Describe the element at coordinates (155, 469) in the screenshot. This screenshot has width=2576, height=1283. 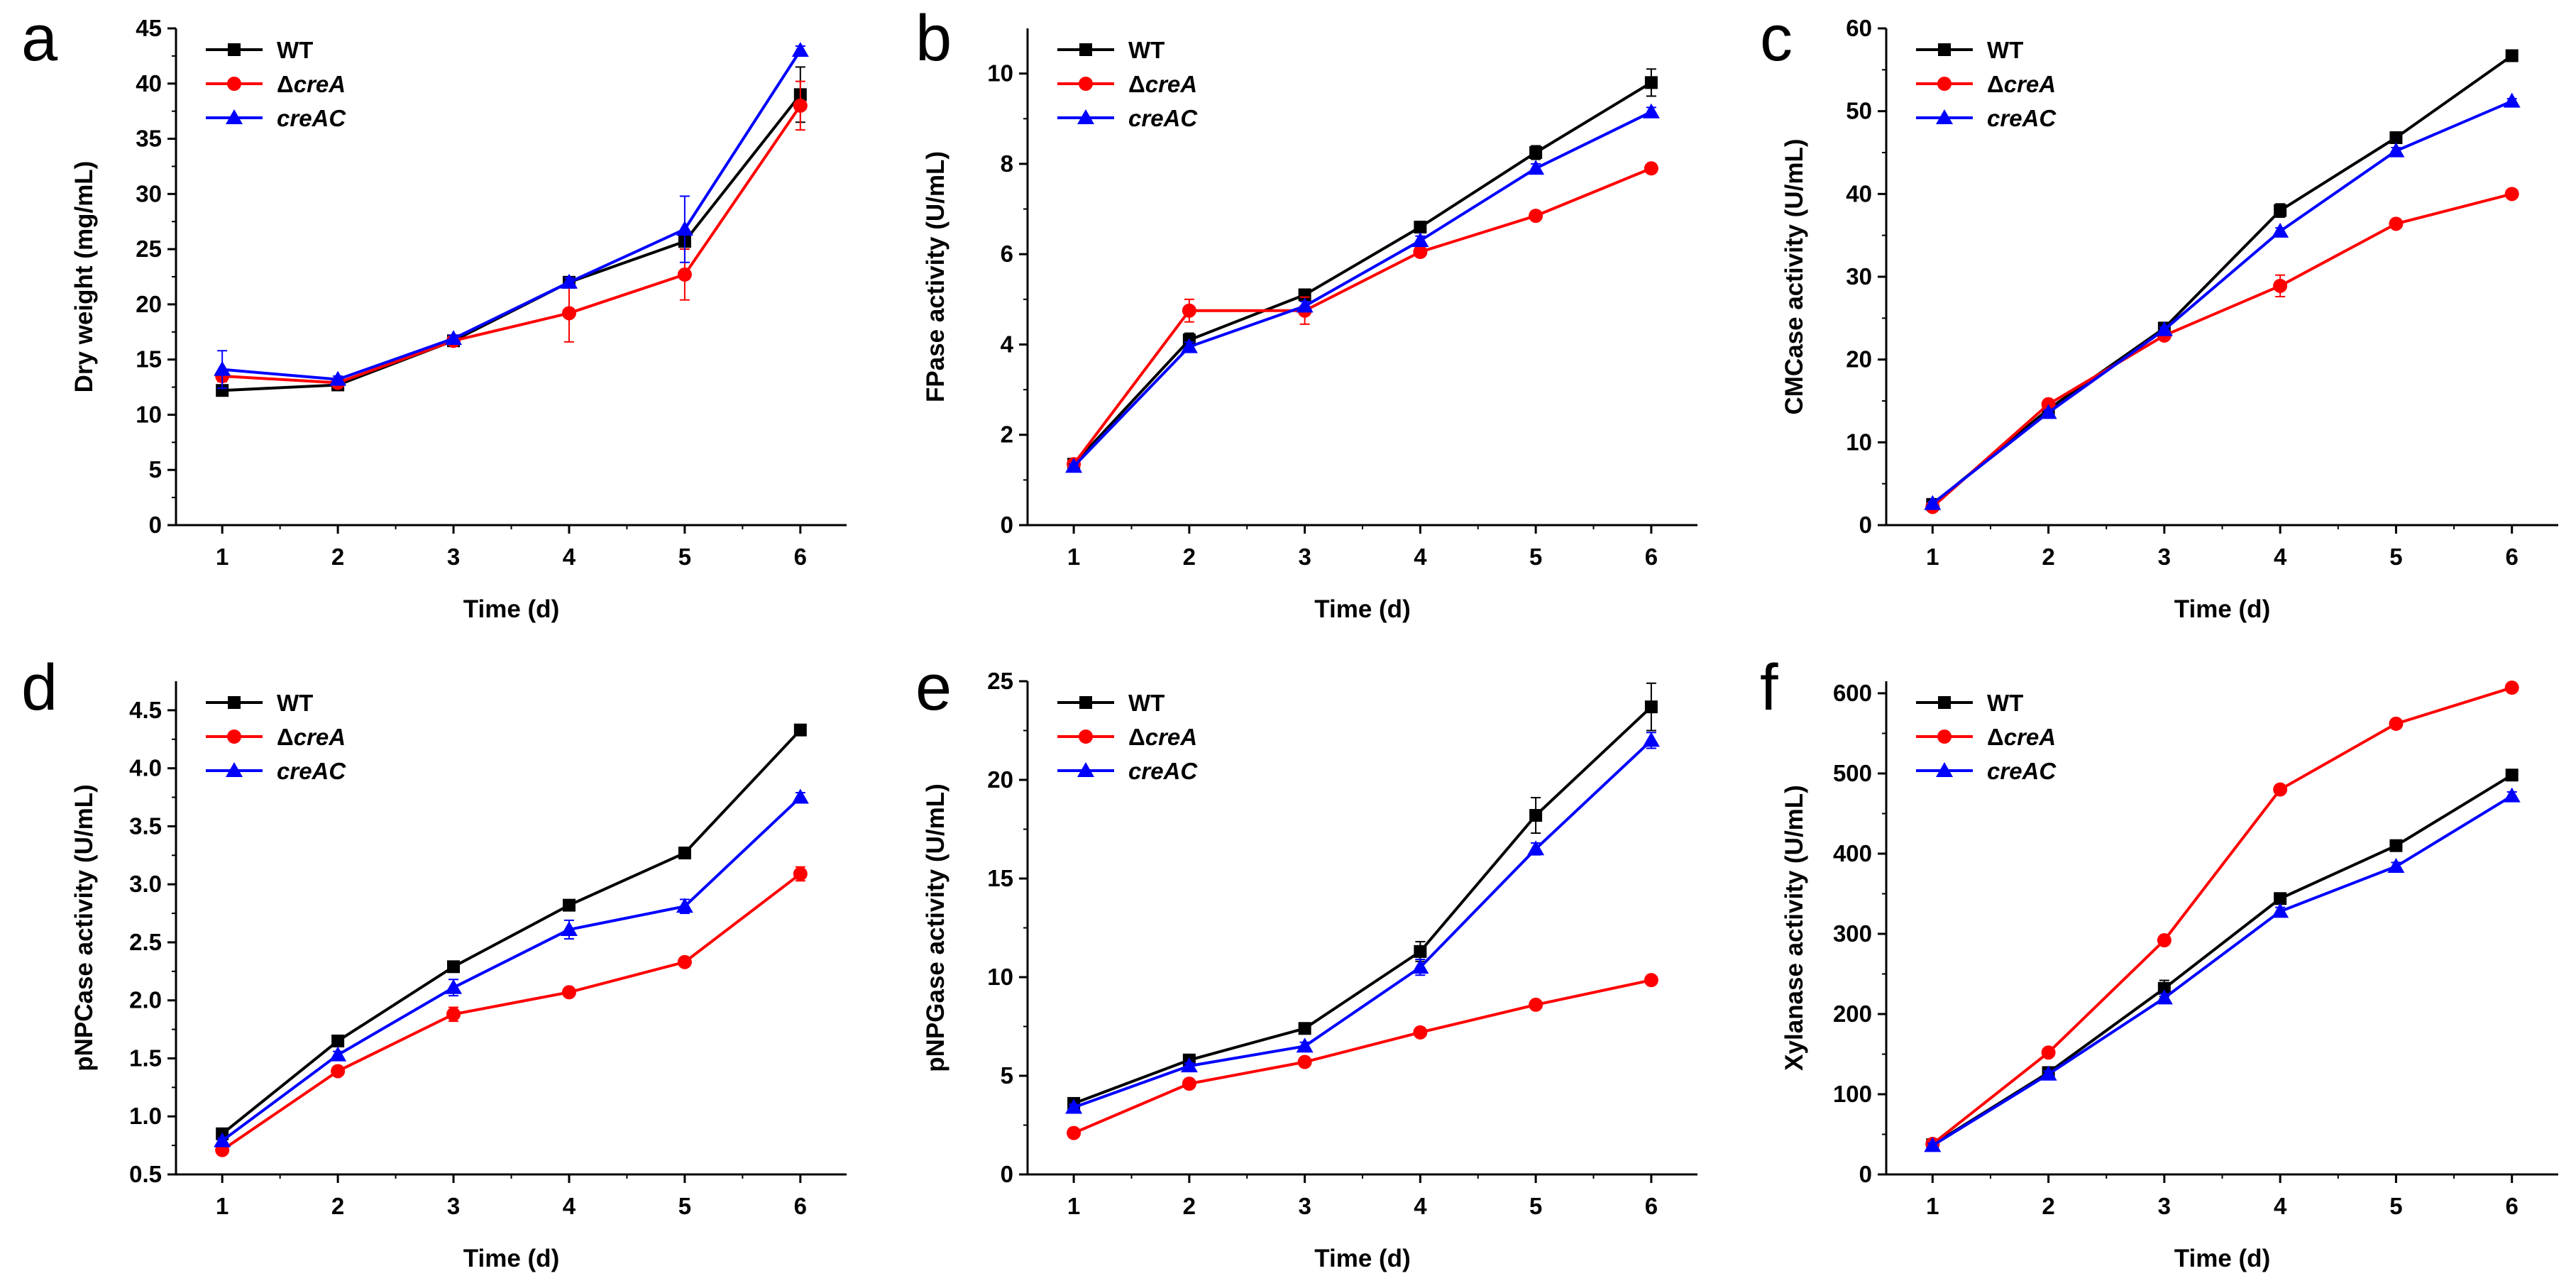
I see `y-tick-label: 5` at that location.